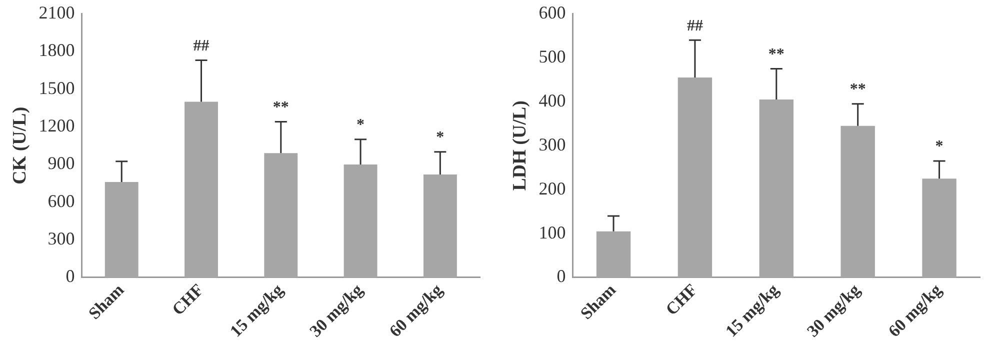 This screenshot has height=345, width=1000. What do you see at coordinates (552, 56) in the screenshot?
I see `y-tick-label: 500` at bounding box center [552, 56].